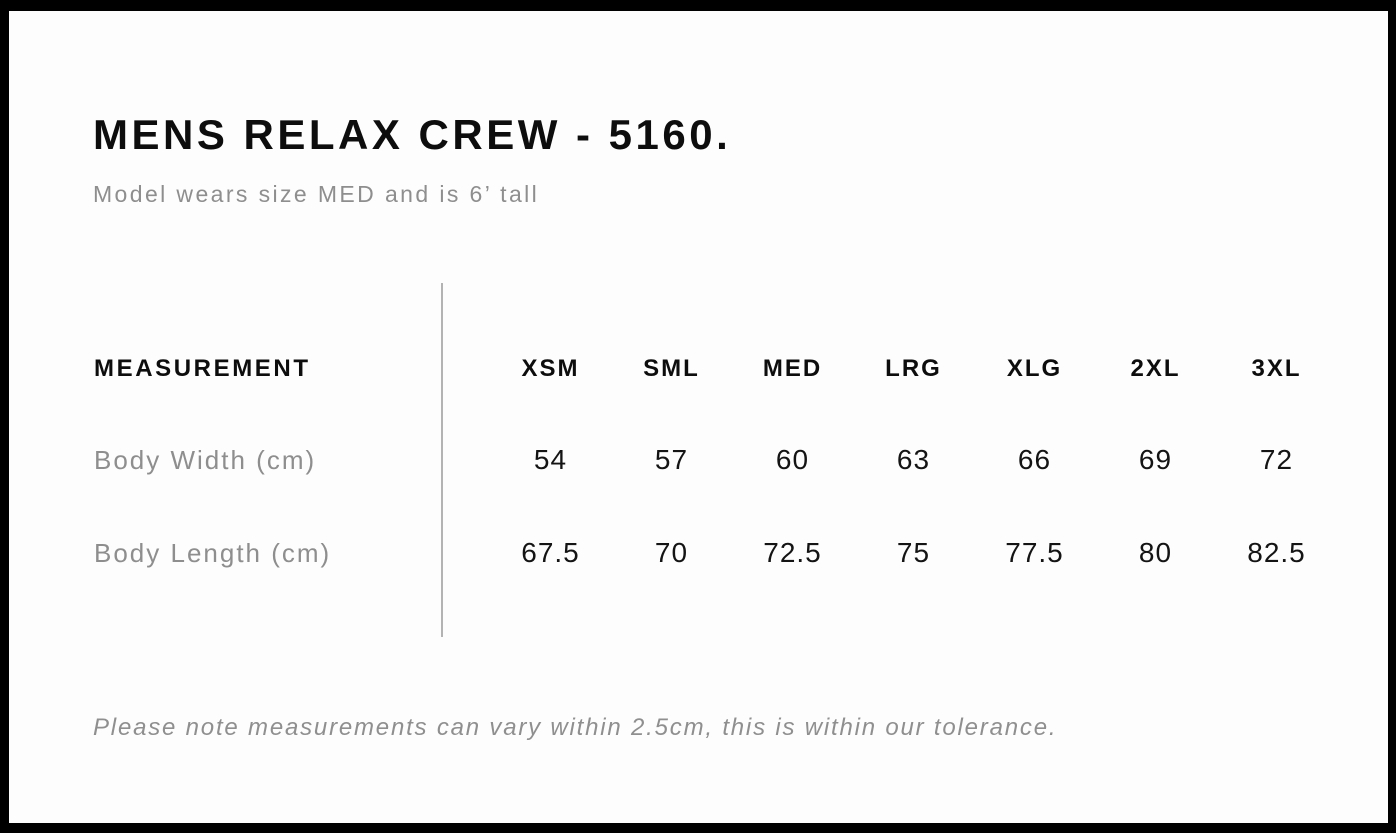 This screenshot has width=1396, height=833. Describe the element at coordinates (1034, 459) in the screenshot. I see `body-width-value-xlg: 66` at that location.